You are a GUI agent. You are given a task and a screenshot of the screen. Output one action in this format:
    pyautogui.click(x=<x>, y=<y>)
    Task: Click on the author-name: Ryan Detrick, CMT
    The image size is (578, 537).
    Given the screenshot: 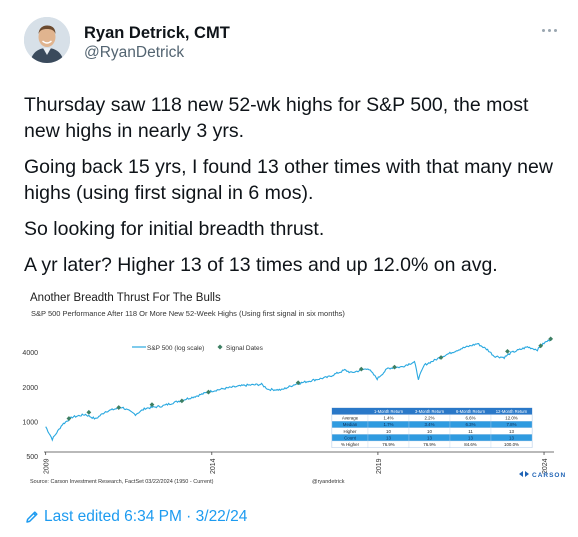 What is the action you would take?
    pyautogui.click(x=157, y=33)
    